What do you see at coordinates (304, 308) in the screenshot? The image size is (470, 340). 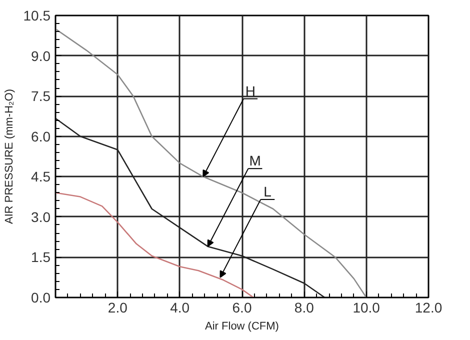 I see `x-tick-label: 8.0` at bounding box center [304, 308].